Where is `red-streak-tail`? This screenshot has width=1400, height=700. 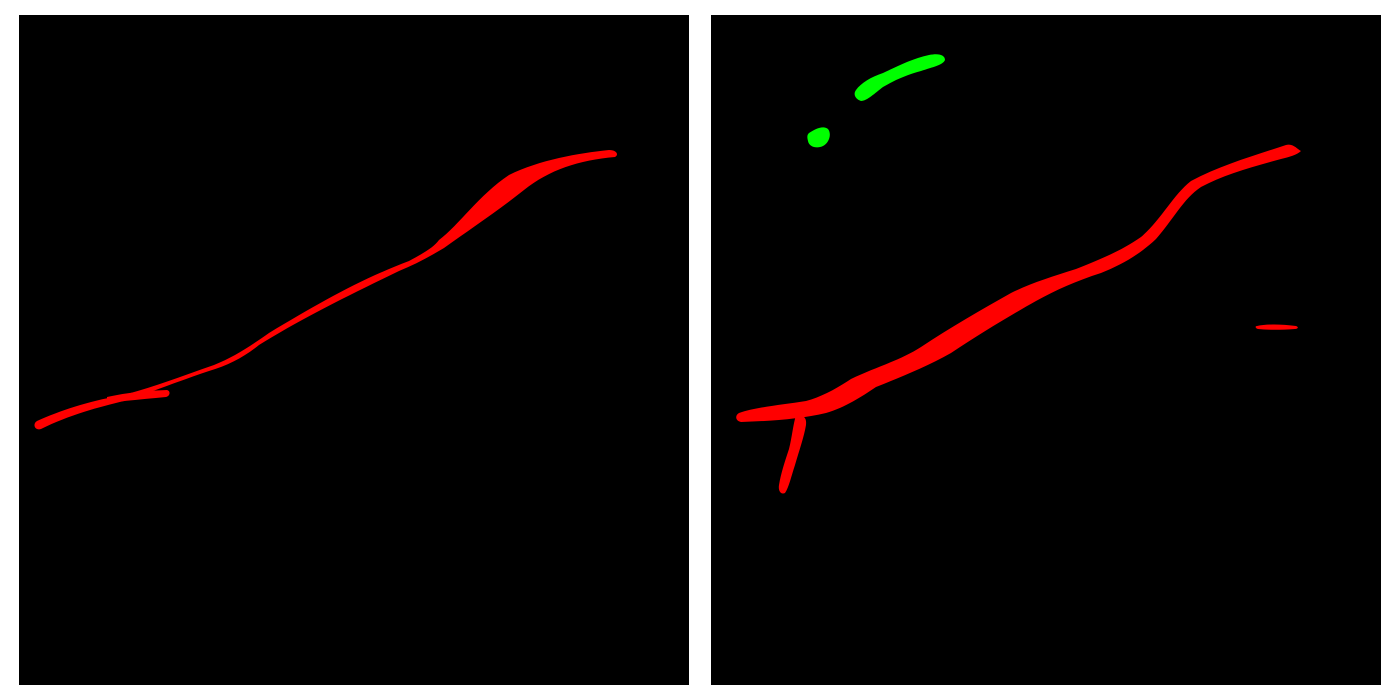
red-streak-tail is located at coordinates (138, 396).